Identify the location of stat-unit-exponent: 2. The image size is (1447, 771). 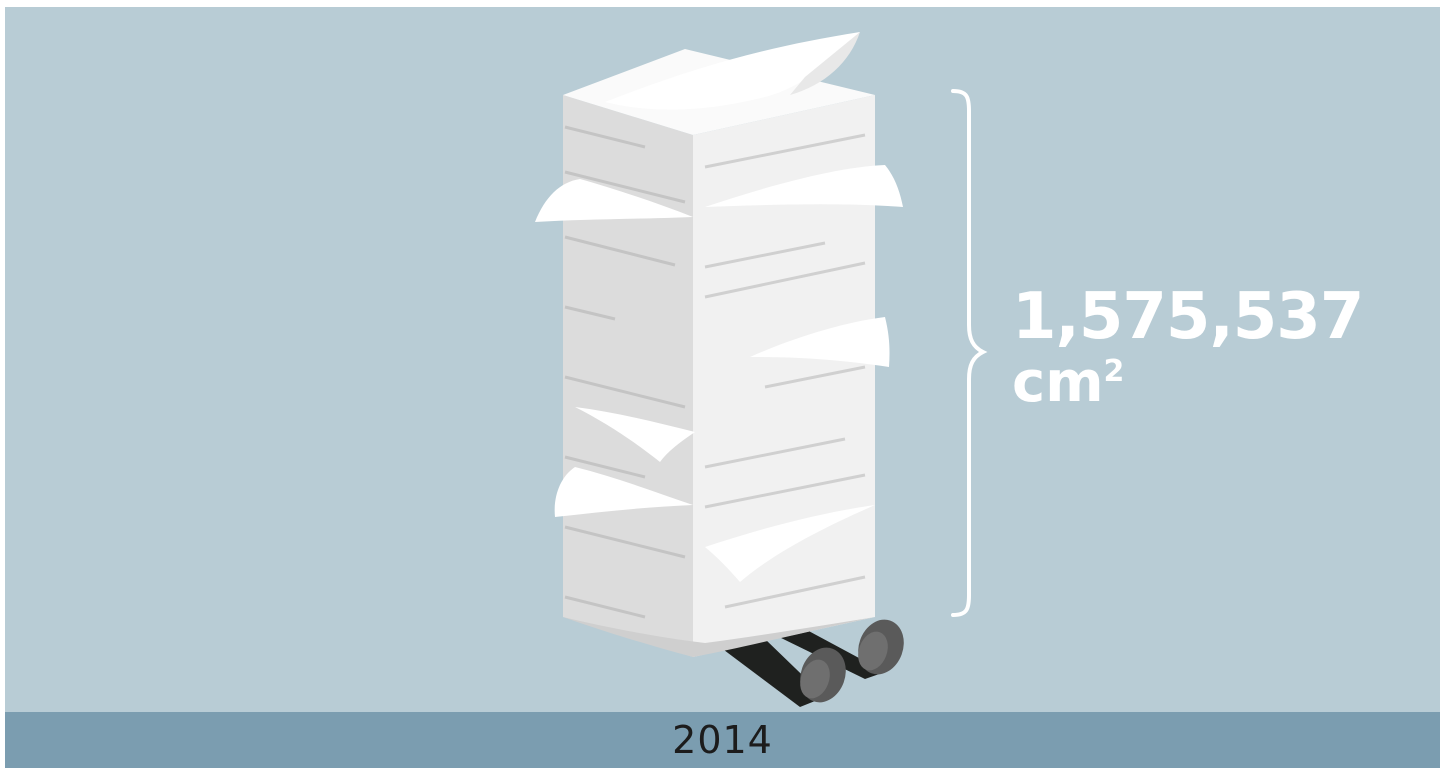
(1114, 371).